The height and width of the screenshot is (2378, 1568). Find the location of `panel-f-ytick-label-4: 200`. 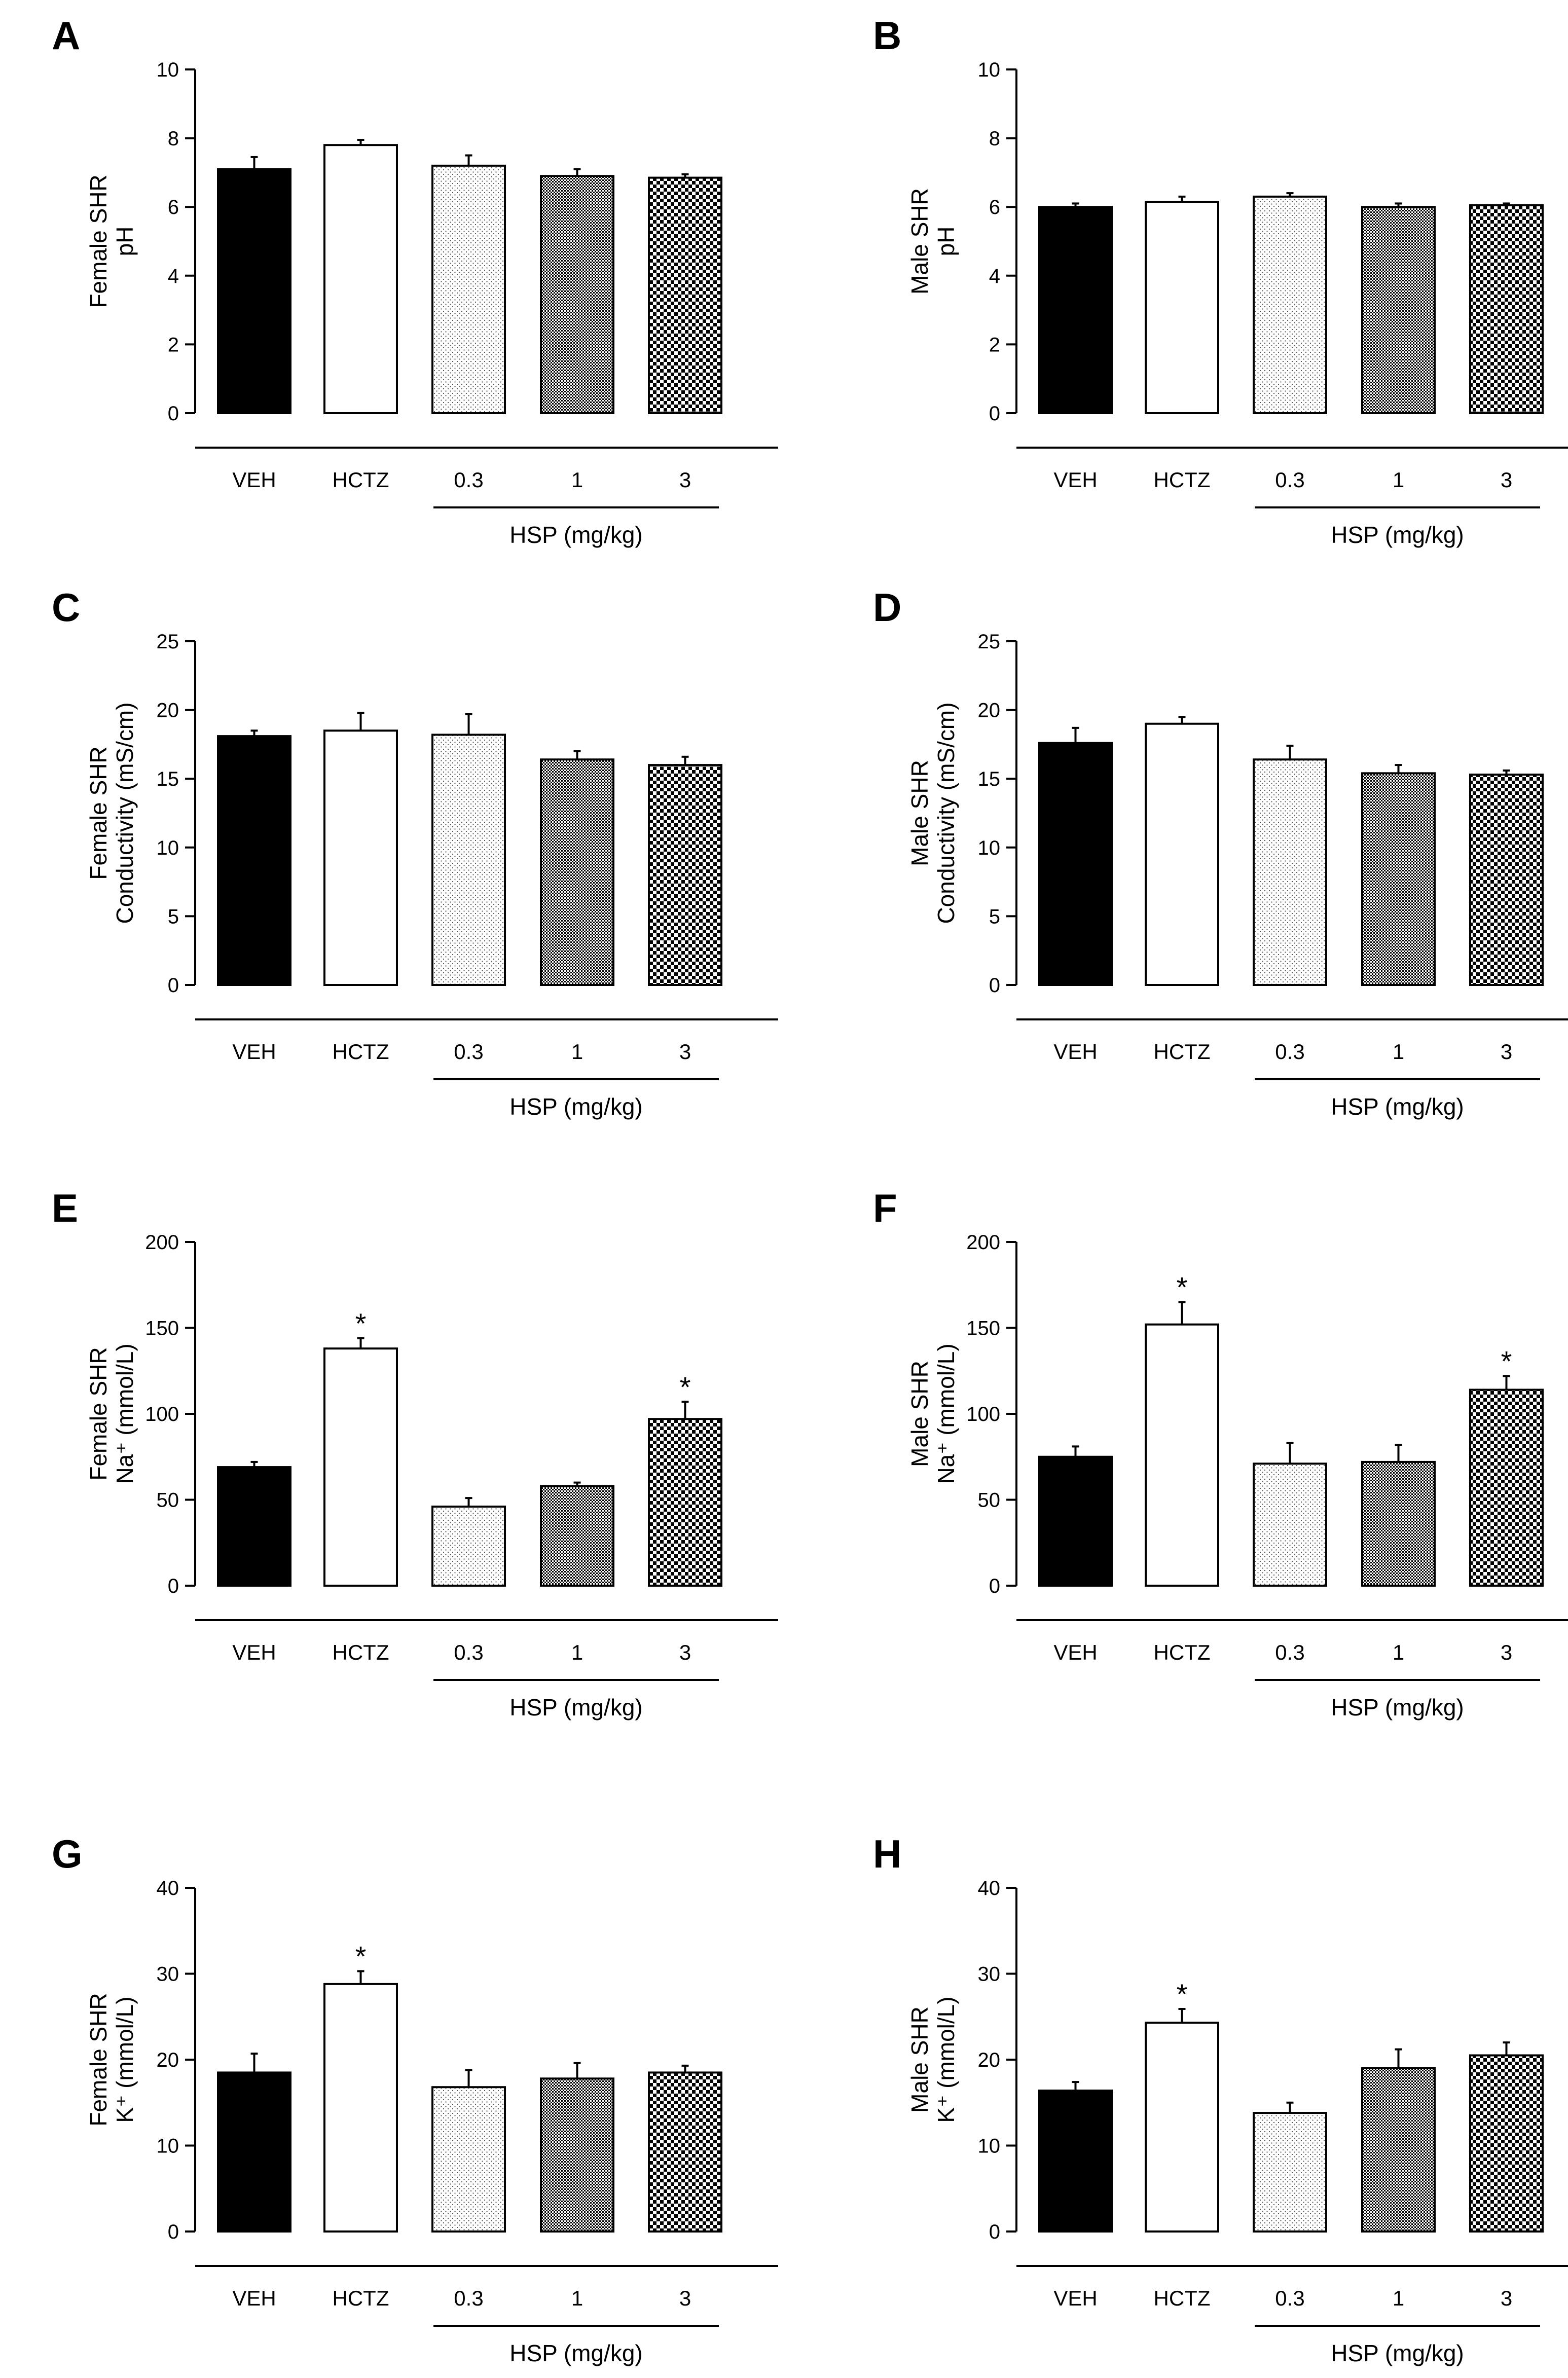

panel-f-ytick-label-4: 200 is located at coordinates (983, 1242).